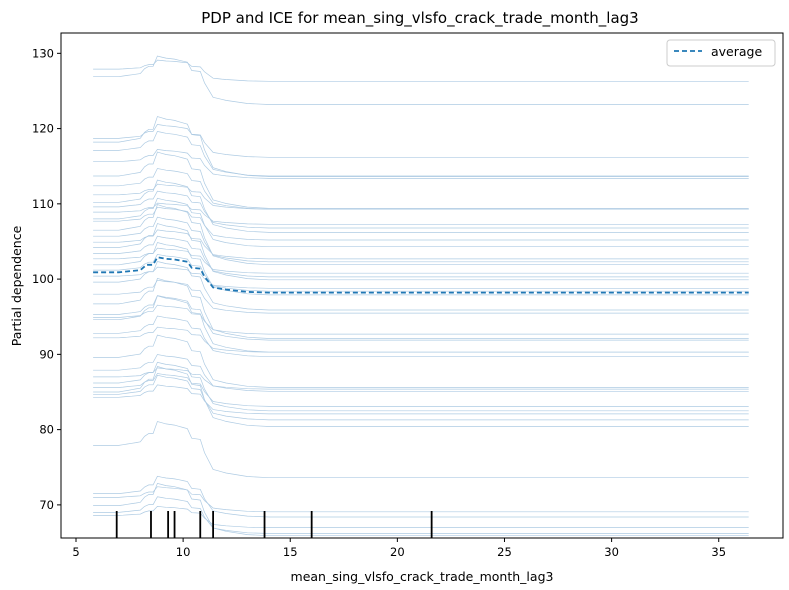 The width and height of the screenshot is (789, 590). Describe the element at coordinates (504, 552) in the screenshot. I see `x-tick-label: 25` at that location.